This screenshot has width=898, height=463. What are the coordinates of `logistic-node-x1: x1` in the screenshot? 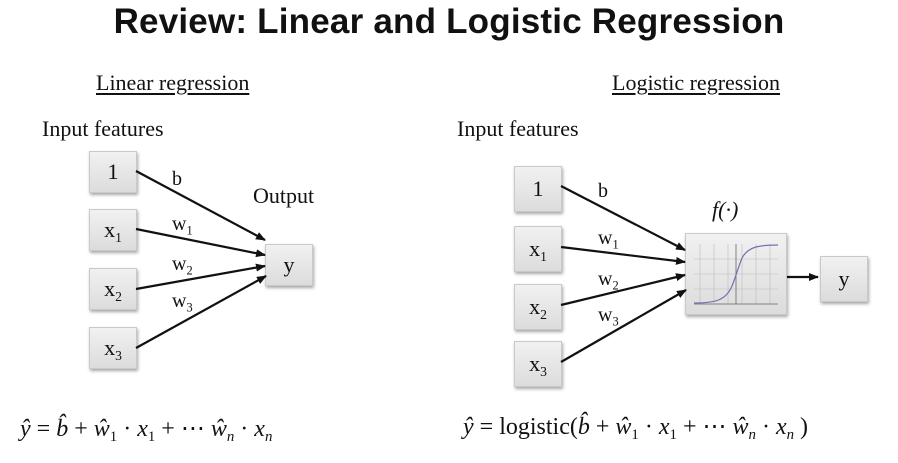 It's located at (538, 249).